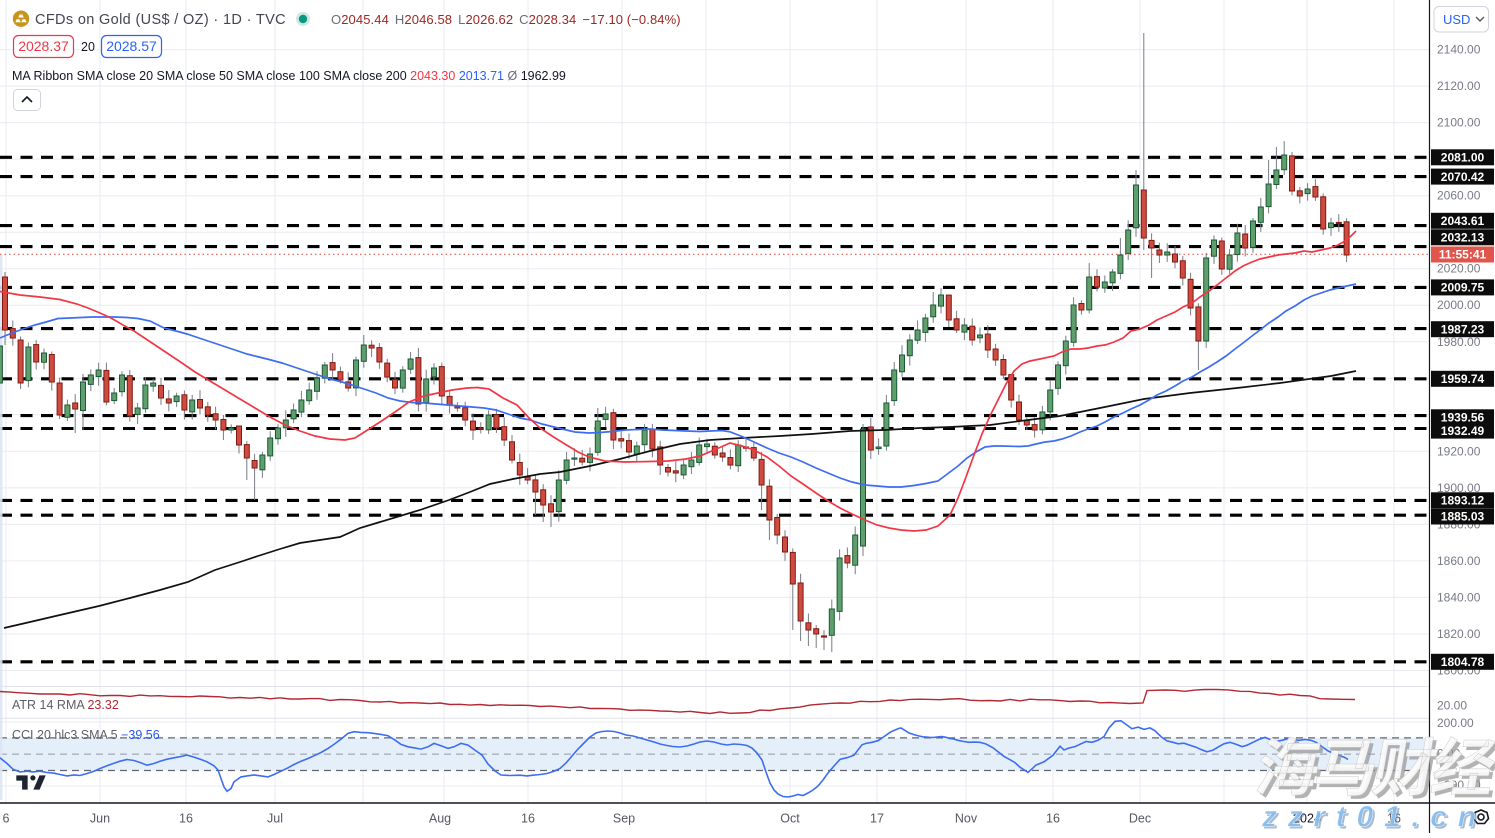 This screenshot has height=838, width=1495. What do you see at coordinates (1455, 723) in the screenshot?
I see `svg-text: 200.00` at bounding box center [1455, 723].